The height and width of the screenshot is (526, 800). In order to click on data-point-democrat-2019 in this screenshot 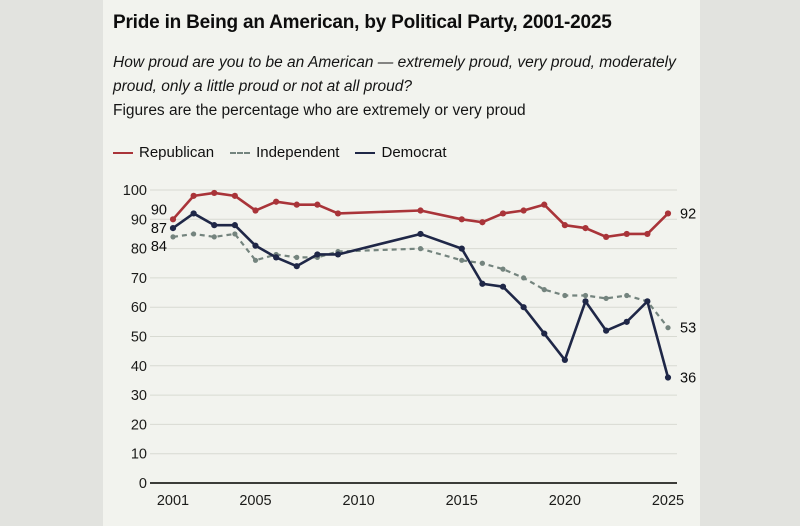, I will do `click(544, 333)`.